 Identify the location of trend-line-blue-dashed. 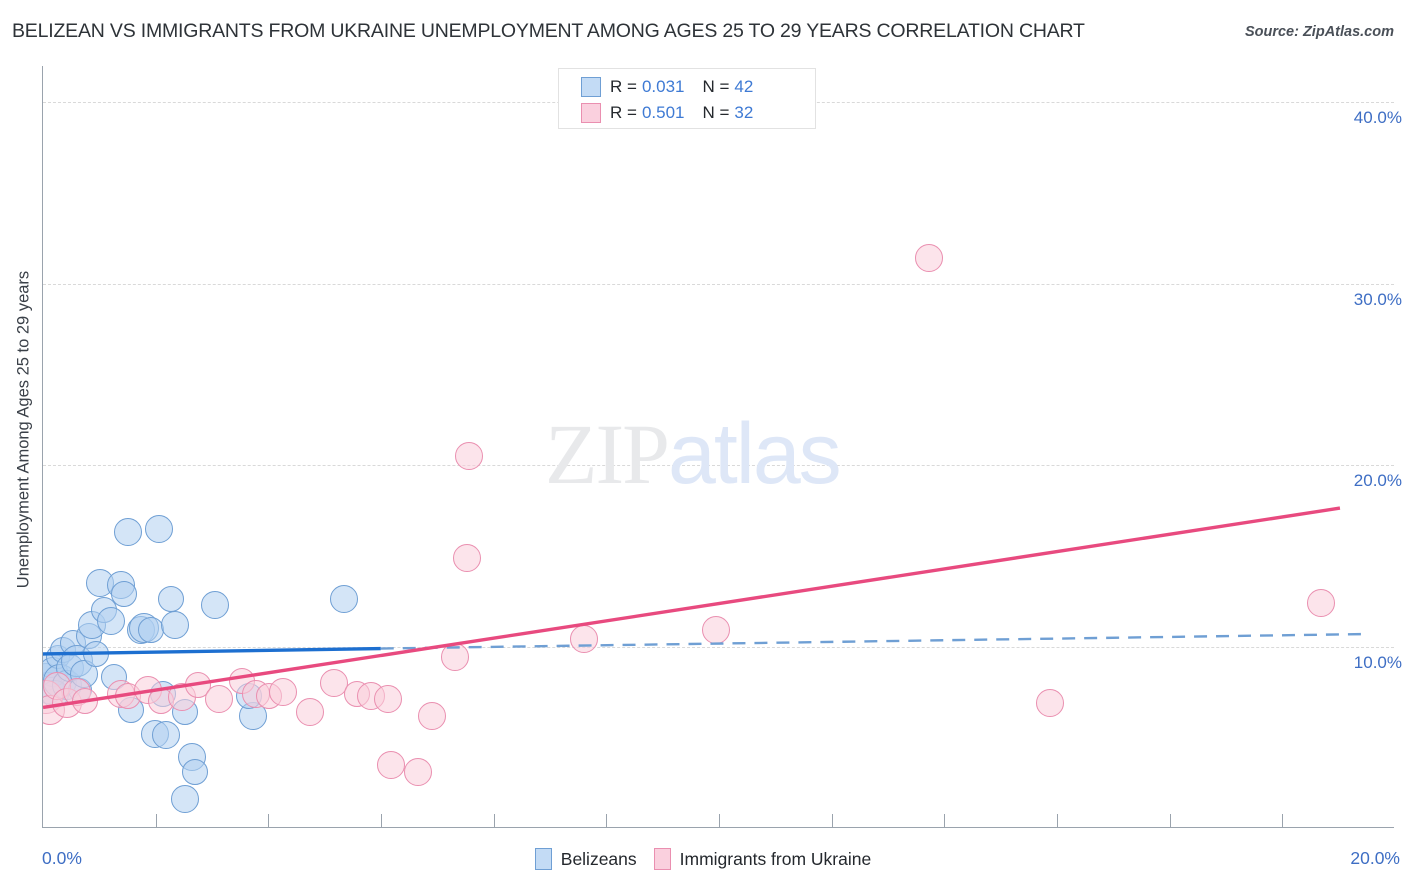
(873, 641).